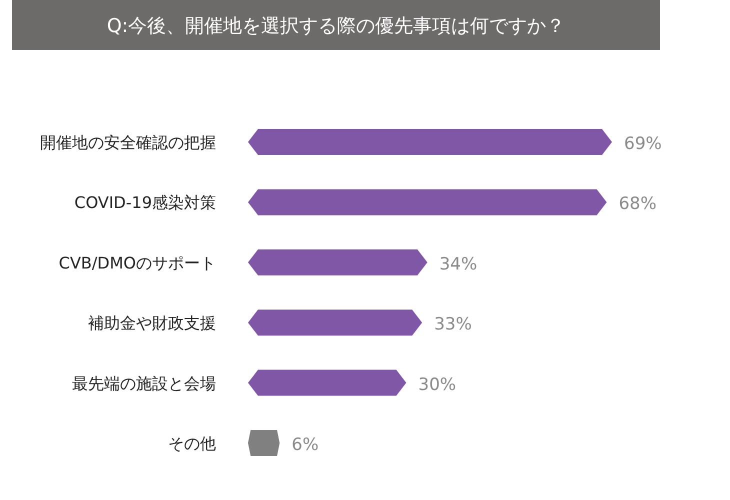  Describe the element at coordinates (643, 144) in the screenshot. I see `data-label: 69%` at that location.